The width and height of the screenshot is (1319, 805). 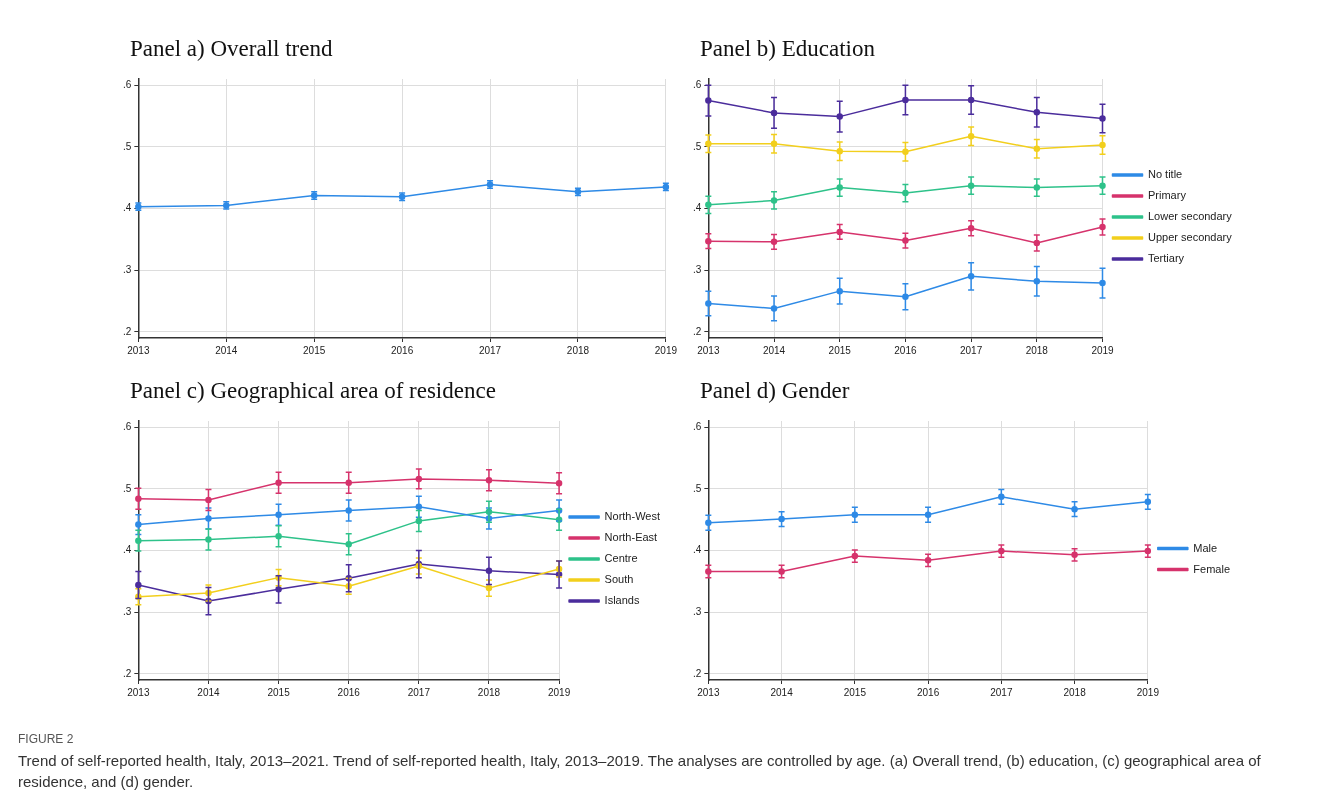 I want to click on legend-label: North-East, so click(x=631, y=537).